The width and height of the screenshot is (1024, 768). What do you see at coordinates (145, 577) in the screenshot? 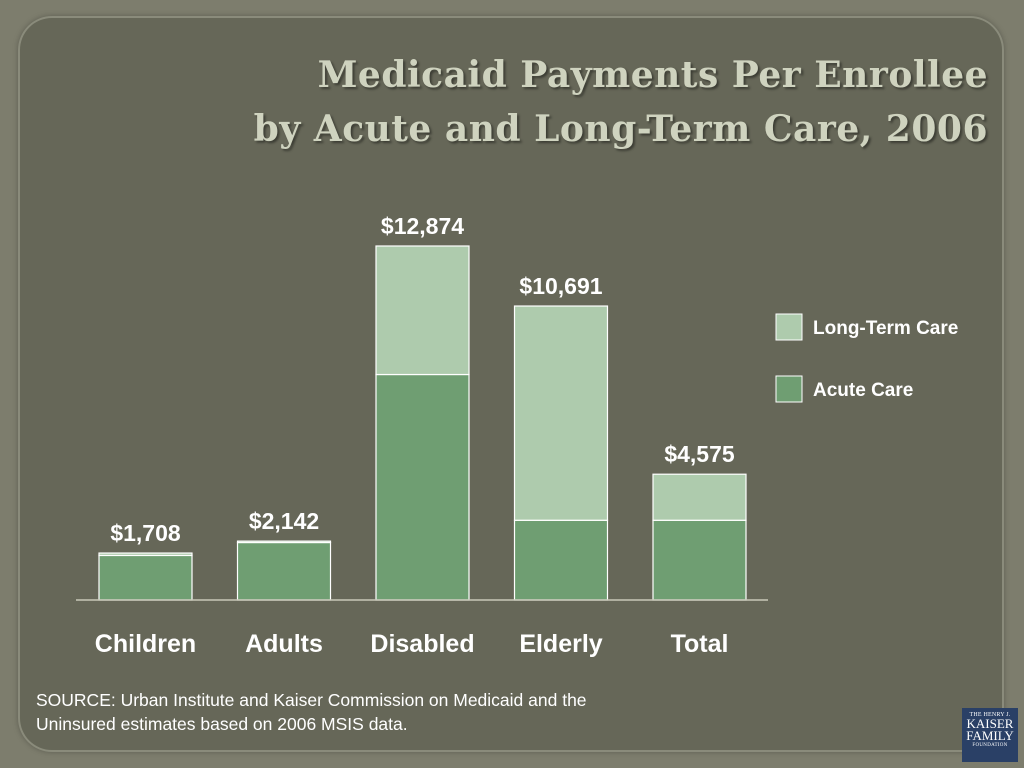
I see `bar-children-acute-care` at bounding box center [145, 577].